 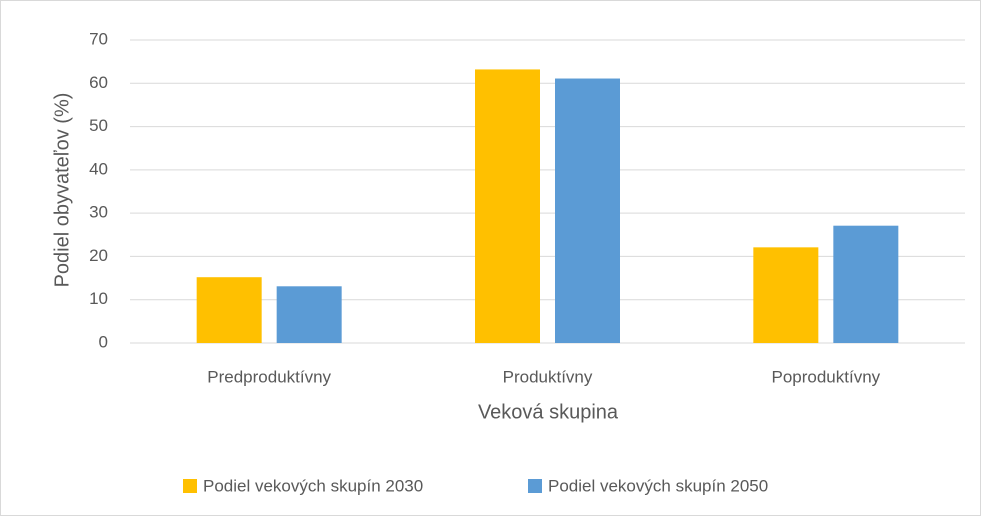 What do you see at coordinates (98, 82) in the screenshot?
I see `y-tick-label: 60` at bounding box center [98, 82].